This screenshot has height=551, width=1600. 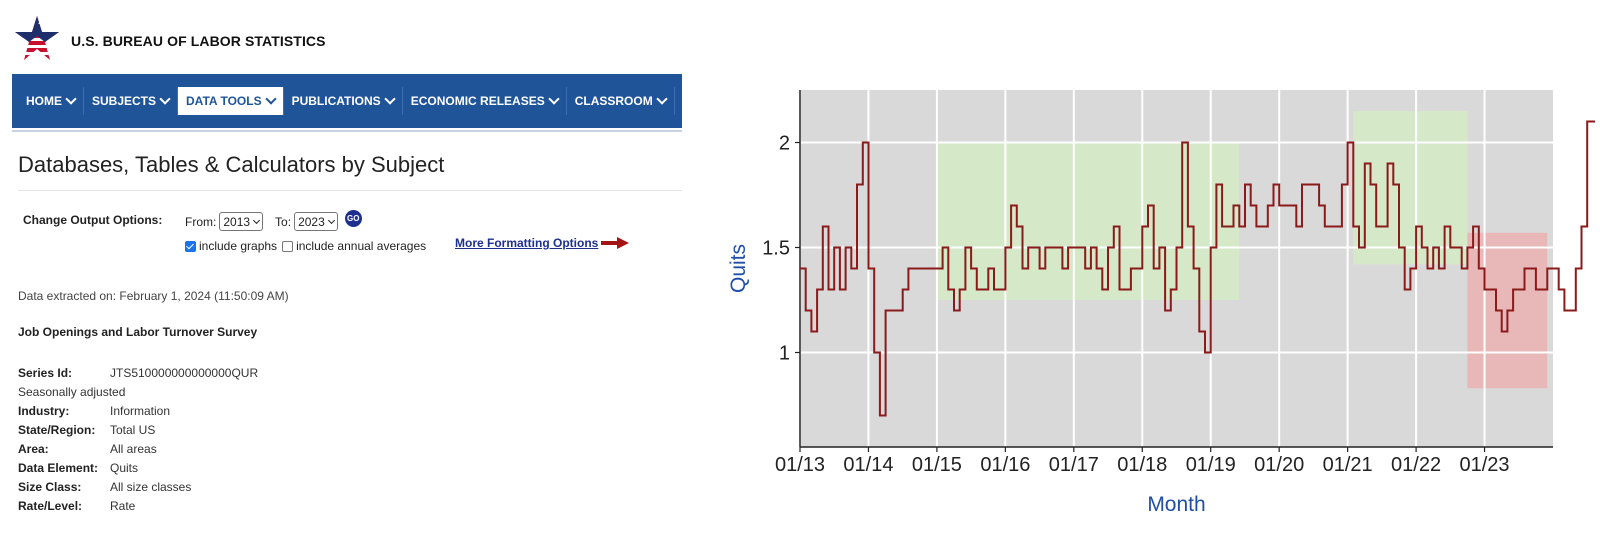 I want to click on nav-item-data-tools: DATA TOOLS, so click(x=231, y=101).